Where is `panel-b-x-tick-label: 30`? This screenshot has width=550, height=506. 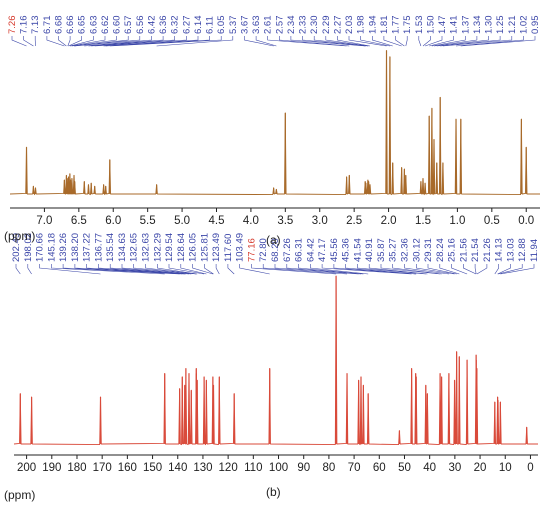 panel-b-x-tick-label: 30 is located at coordinates (454, 468).